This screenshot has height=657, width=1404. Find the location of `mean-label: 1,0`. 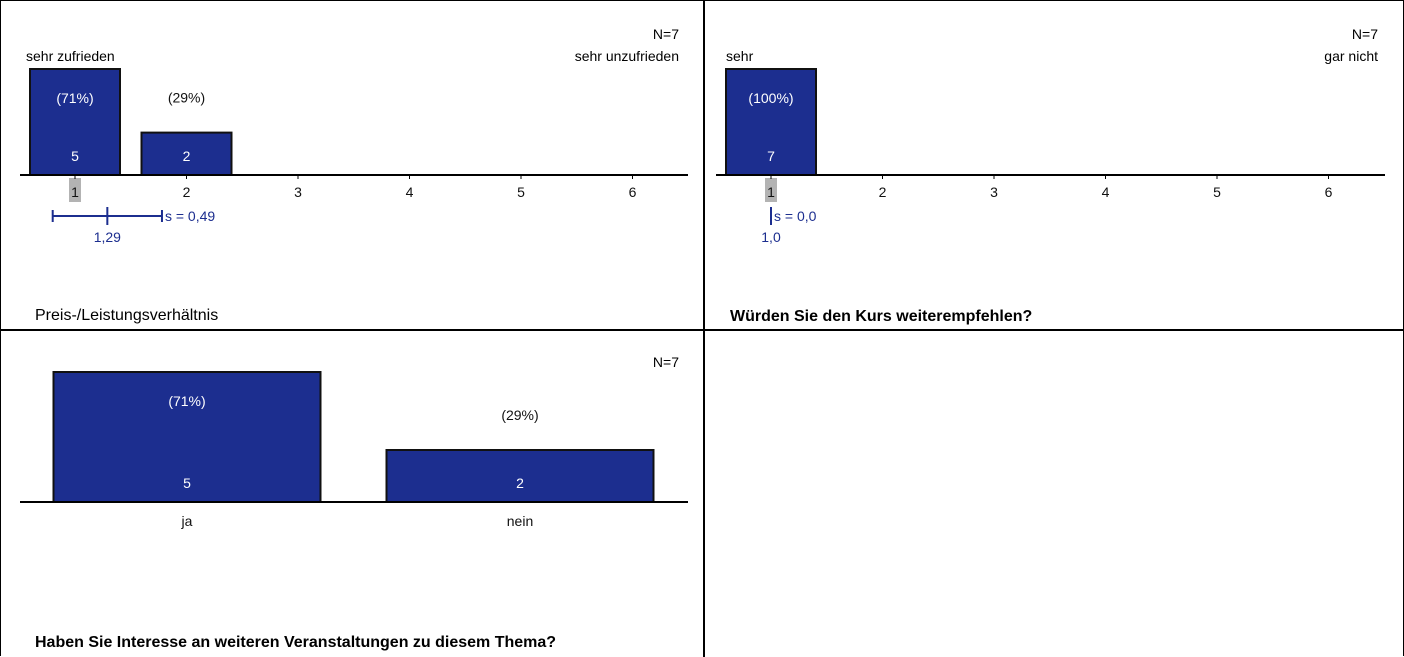

mean-label: 1,0 is located at coordinates (771, 237).